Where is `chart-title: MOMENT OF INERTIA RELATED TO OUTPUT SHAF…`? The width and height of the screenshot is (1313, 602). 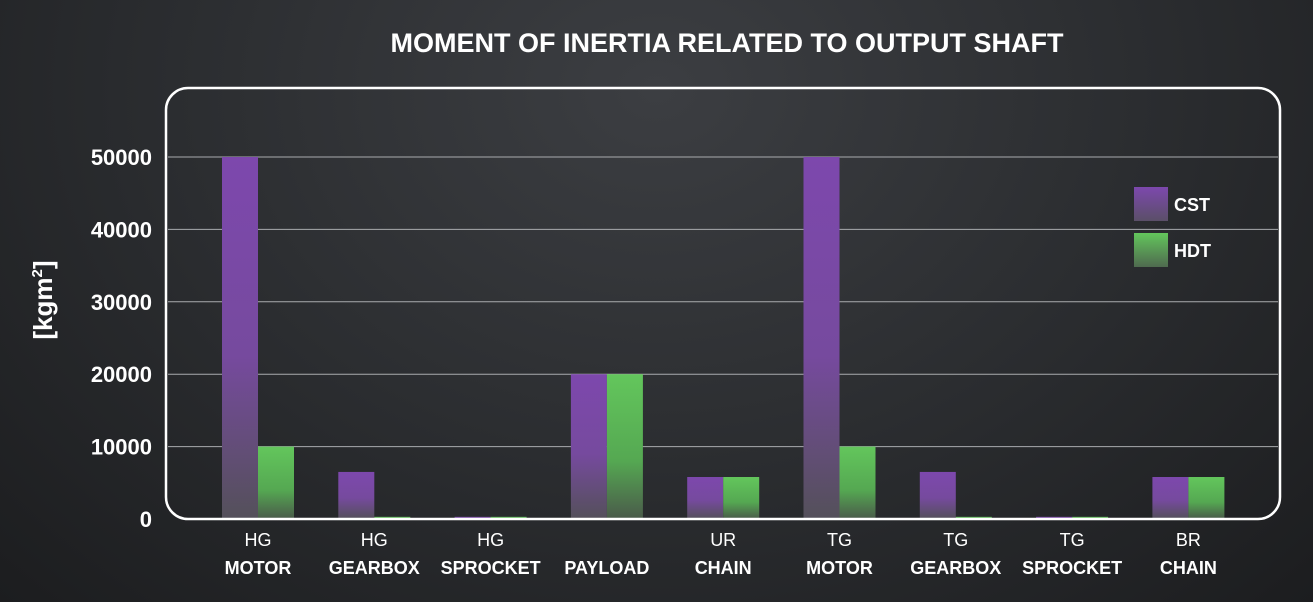 chart-title: MOMENT OF INERTIA RELATED TO OUTPUT SHAF… is located at coordinates (727, 43).